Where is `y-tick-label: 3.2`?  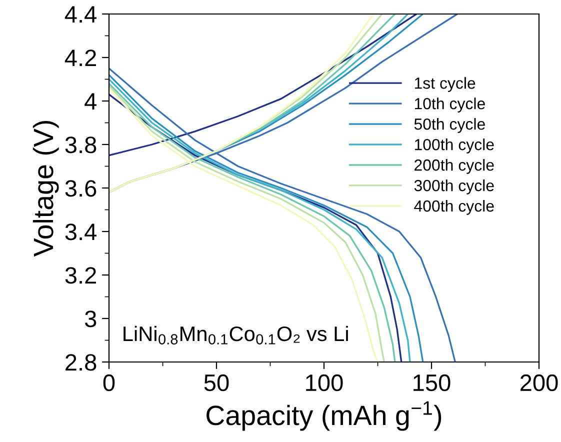
y-tick-label: 3.2 is located at coordinates (80, 275).